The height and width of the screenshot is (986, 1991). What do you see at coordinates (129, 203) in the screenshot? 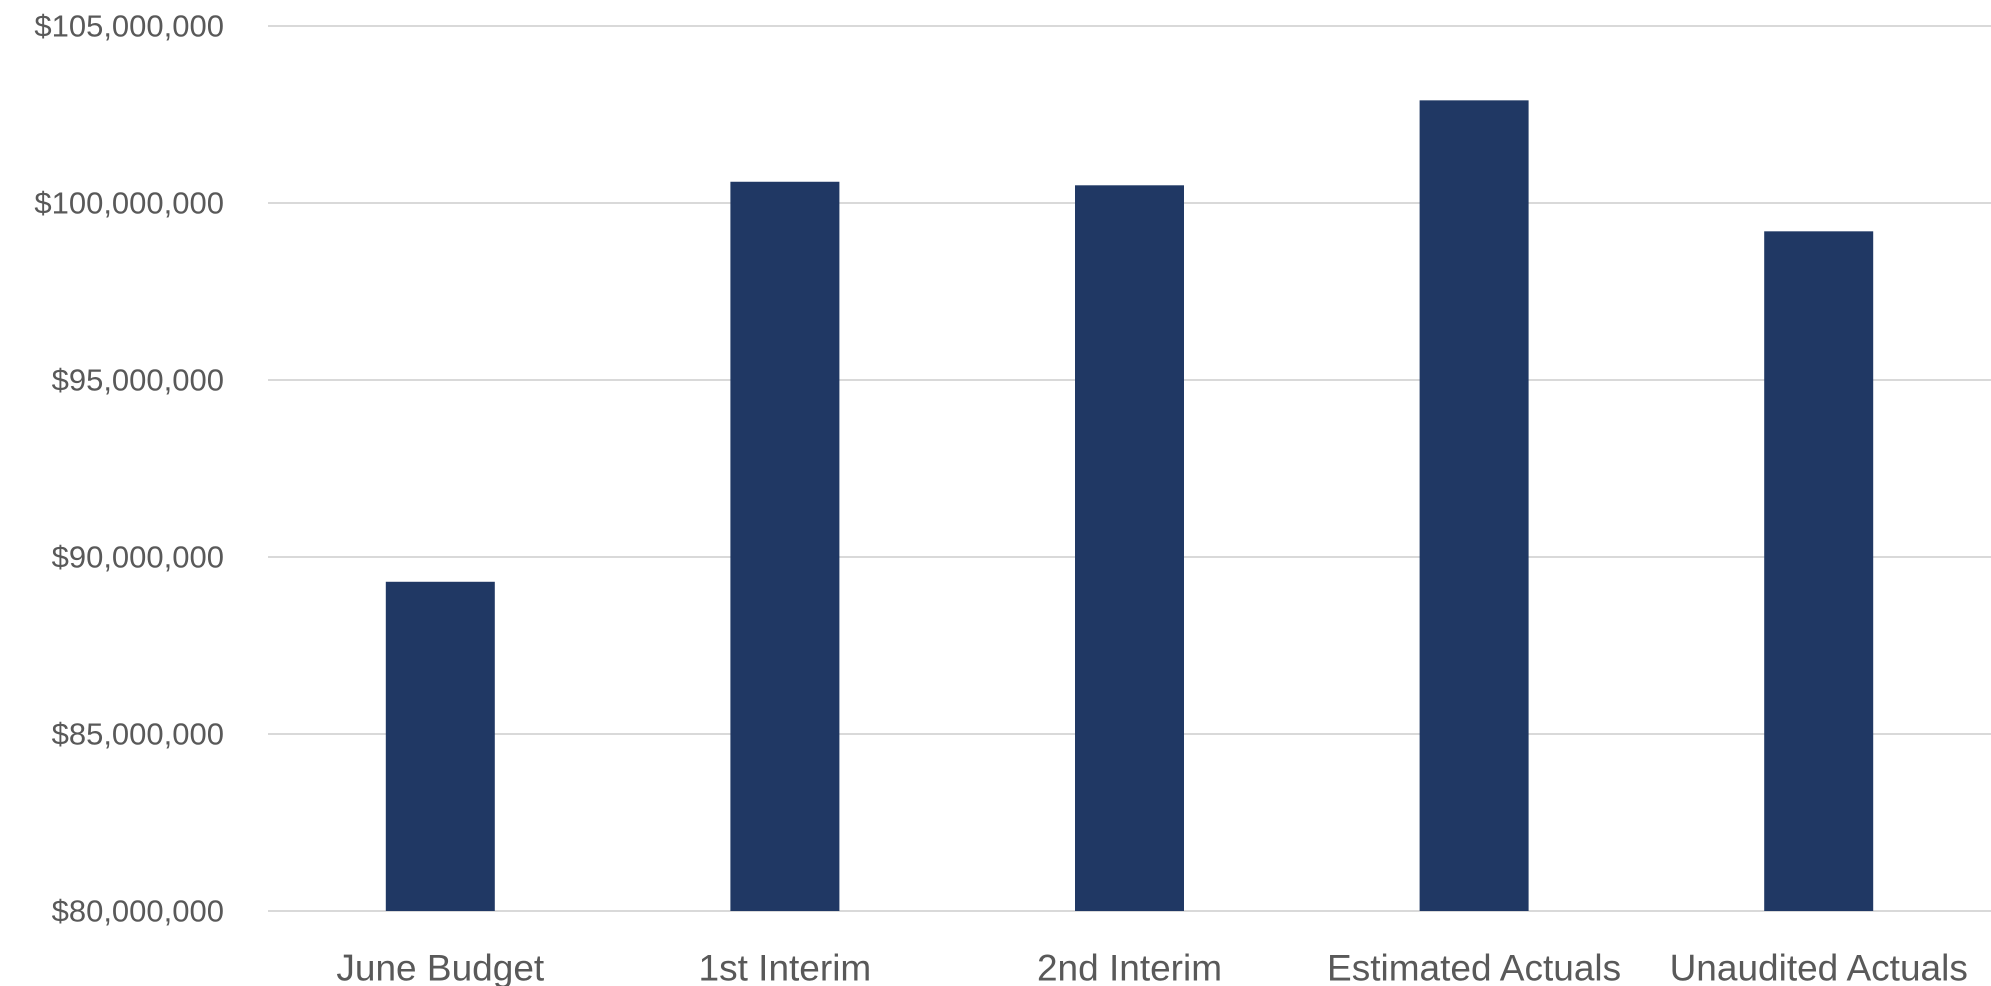
I see `y-tick-label: $100,000,000` at bounding box center [129, 203].